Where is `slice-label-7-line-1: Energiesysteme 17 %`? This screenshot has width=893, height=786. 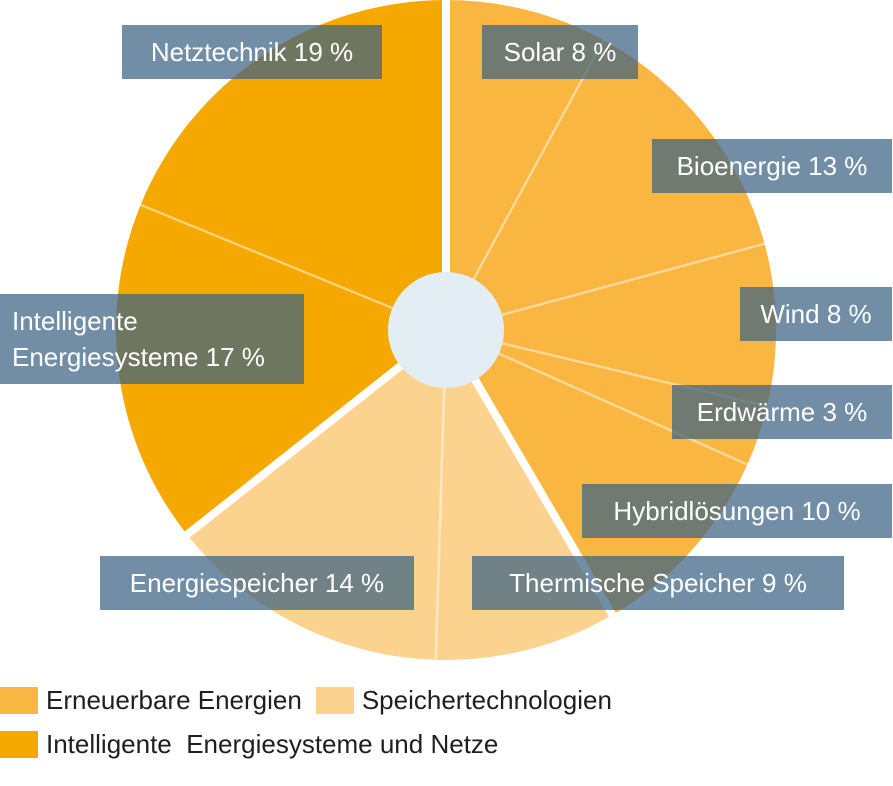
slice-label-7-line-1: Energiesysteme 17 % is located at coordinates (138, 357).